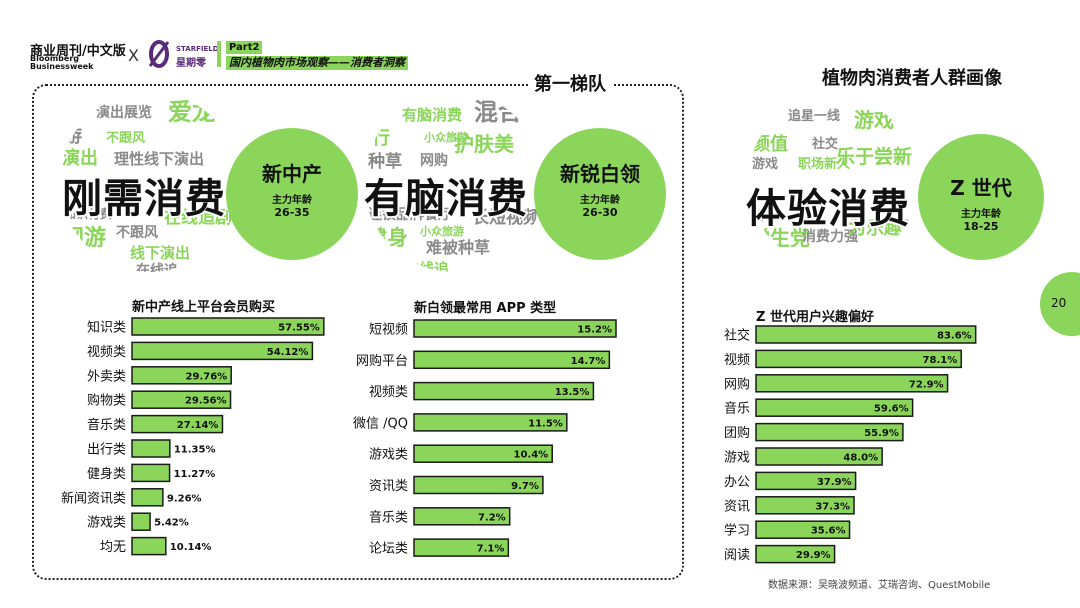 The height and width of the screenshot is (608, 1080). I want to click on value-label: 7.1%, so click(491, 549).